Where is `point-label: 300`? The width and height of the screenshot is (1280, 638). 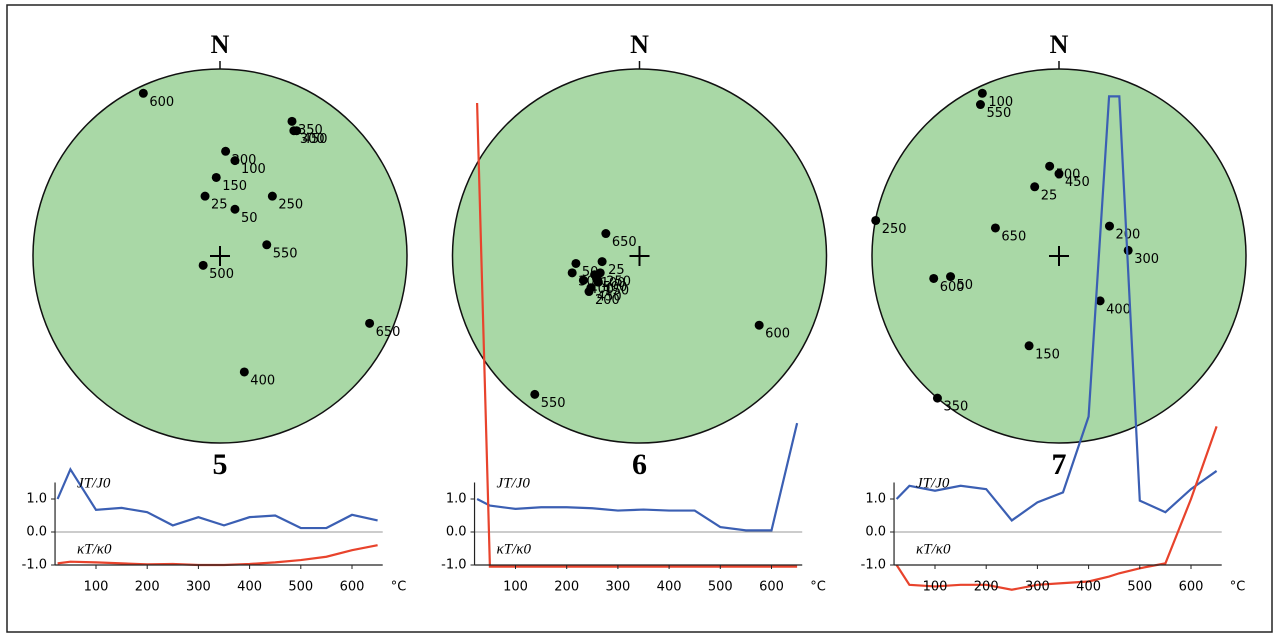 point-label: 300 is located at coordinates (1146, 259).